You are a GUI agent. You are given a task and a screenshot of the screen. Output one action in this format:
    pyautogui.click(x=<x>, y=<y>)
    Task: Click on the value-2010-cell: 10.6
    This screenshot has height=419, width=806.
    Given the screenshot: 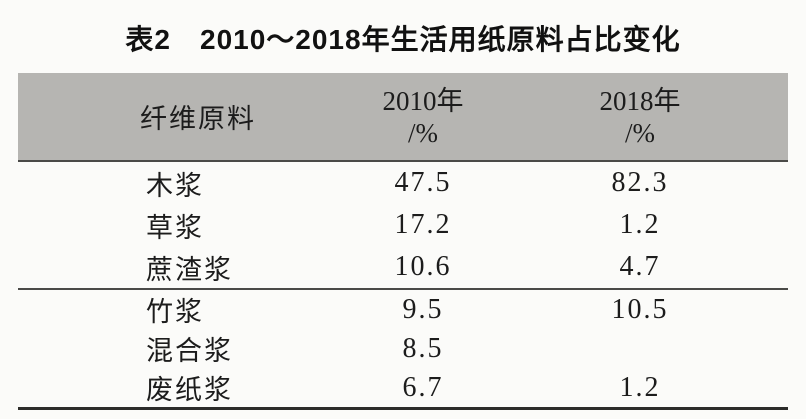 What is the action you would take?
    pyautogui.click(x=423, y=266)
    